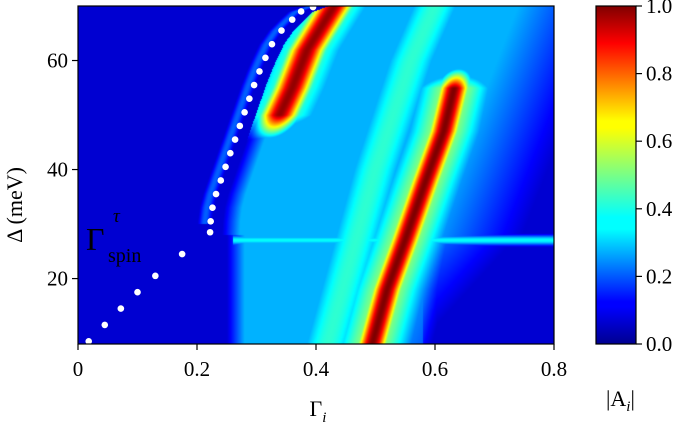  I want to click on x-tick-label: 0, so click(78, 369).